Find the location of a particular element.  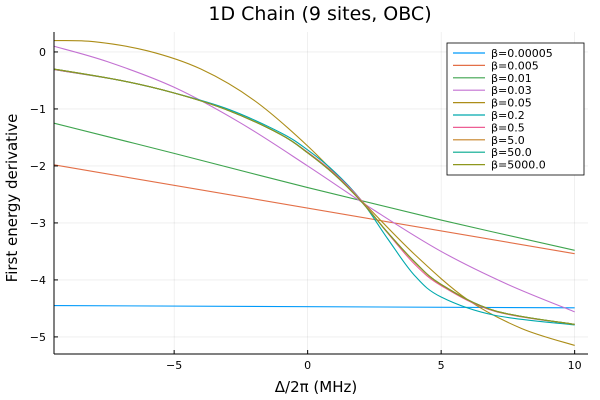

y-axis-label: First energy derivative is located at coordinates (12, 198).